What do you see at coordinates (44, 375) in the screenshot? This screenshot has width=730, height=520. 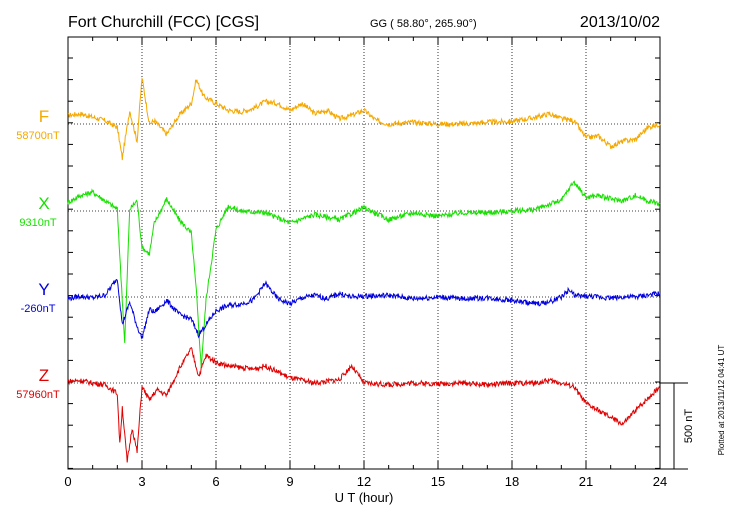 I see `series-name-Z: Z` at bounding box center [44, 375].